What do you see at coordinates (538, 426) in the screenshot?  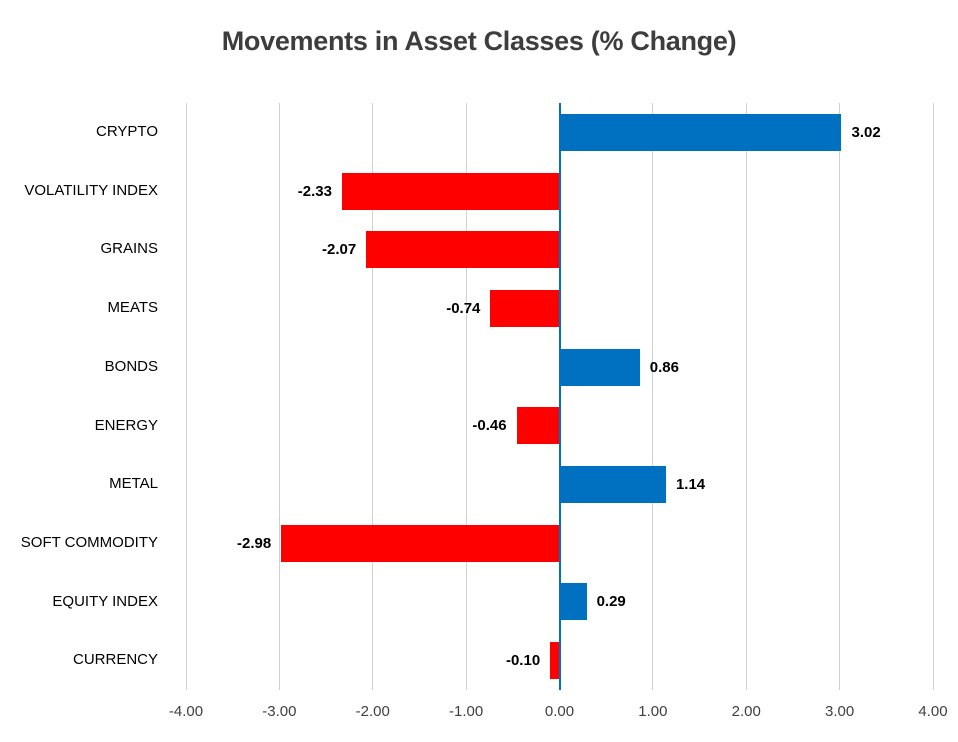 I see `bar-energy` at bounding box center [538, 426].